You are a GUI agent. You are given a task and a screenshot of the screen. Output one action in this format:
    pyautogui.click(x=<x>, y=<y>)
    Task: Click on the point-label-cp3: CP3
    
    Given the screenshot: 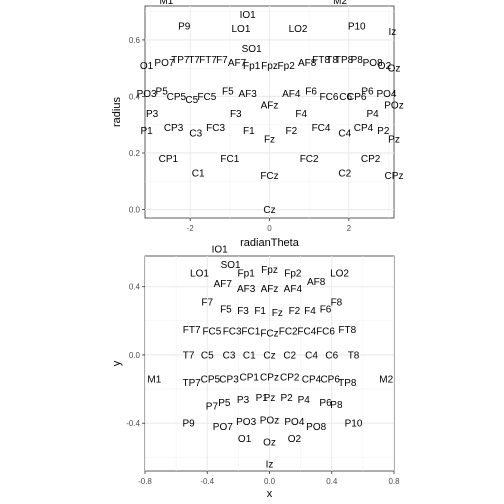 What is the action you would take?
    pyautogui.click(x=229, y=379)
    